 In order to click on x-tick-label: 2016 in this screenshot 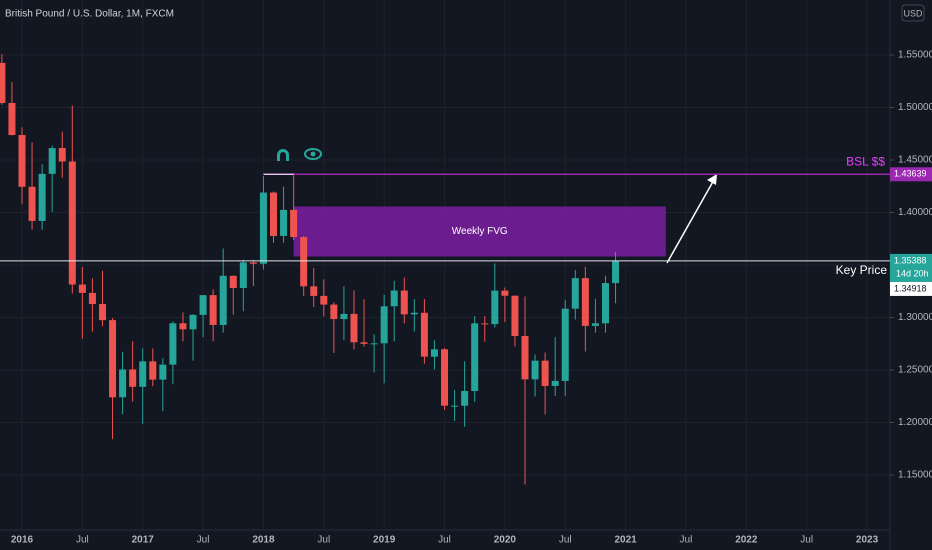, I will do `click(22, 540)`.